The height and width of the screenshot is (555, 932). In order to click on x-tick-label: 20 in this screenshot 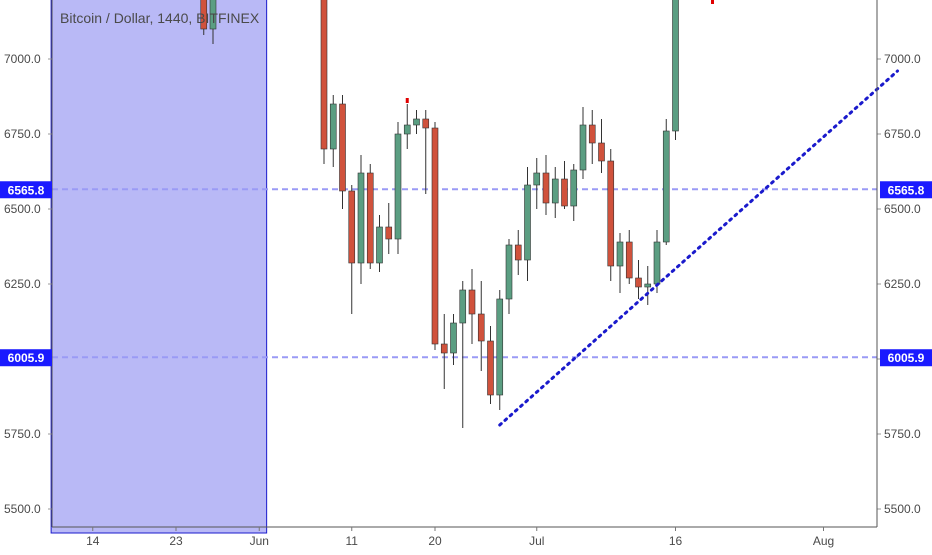, I will do `click(435, 541)`.